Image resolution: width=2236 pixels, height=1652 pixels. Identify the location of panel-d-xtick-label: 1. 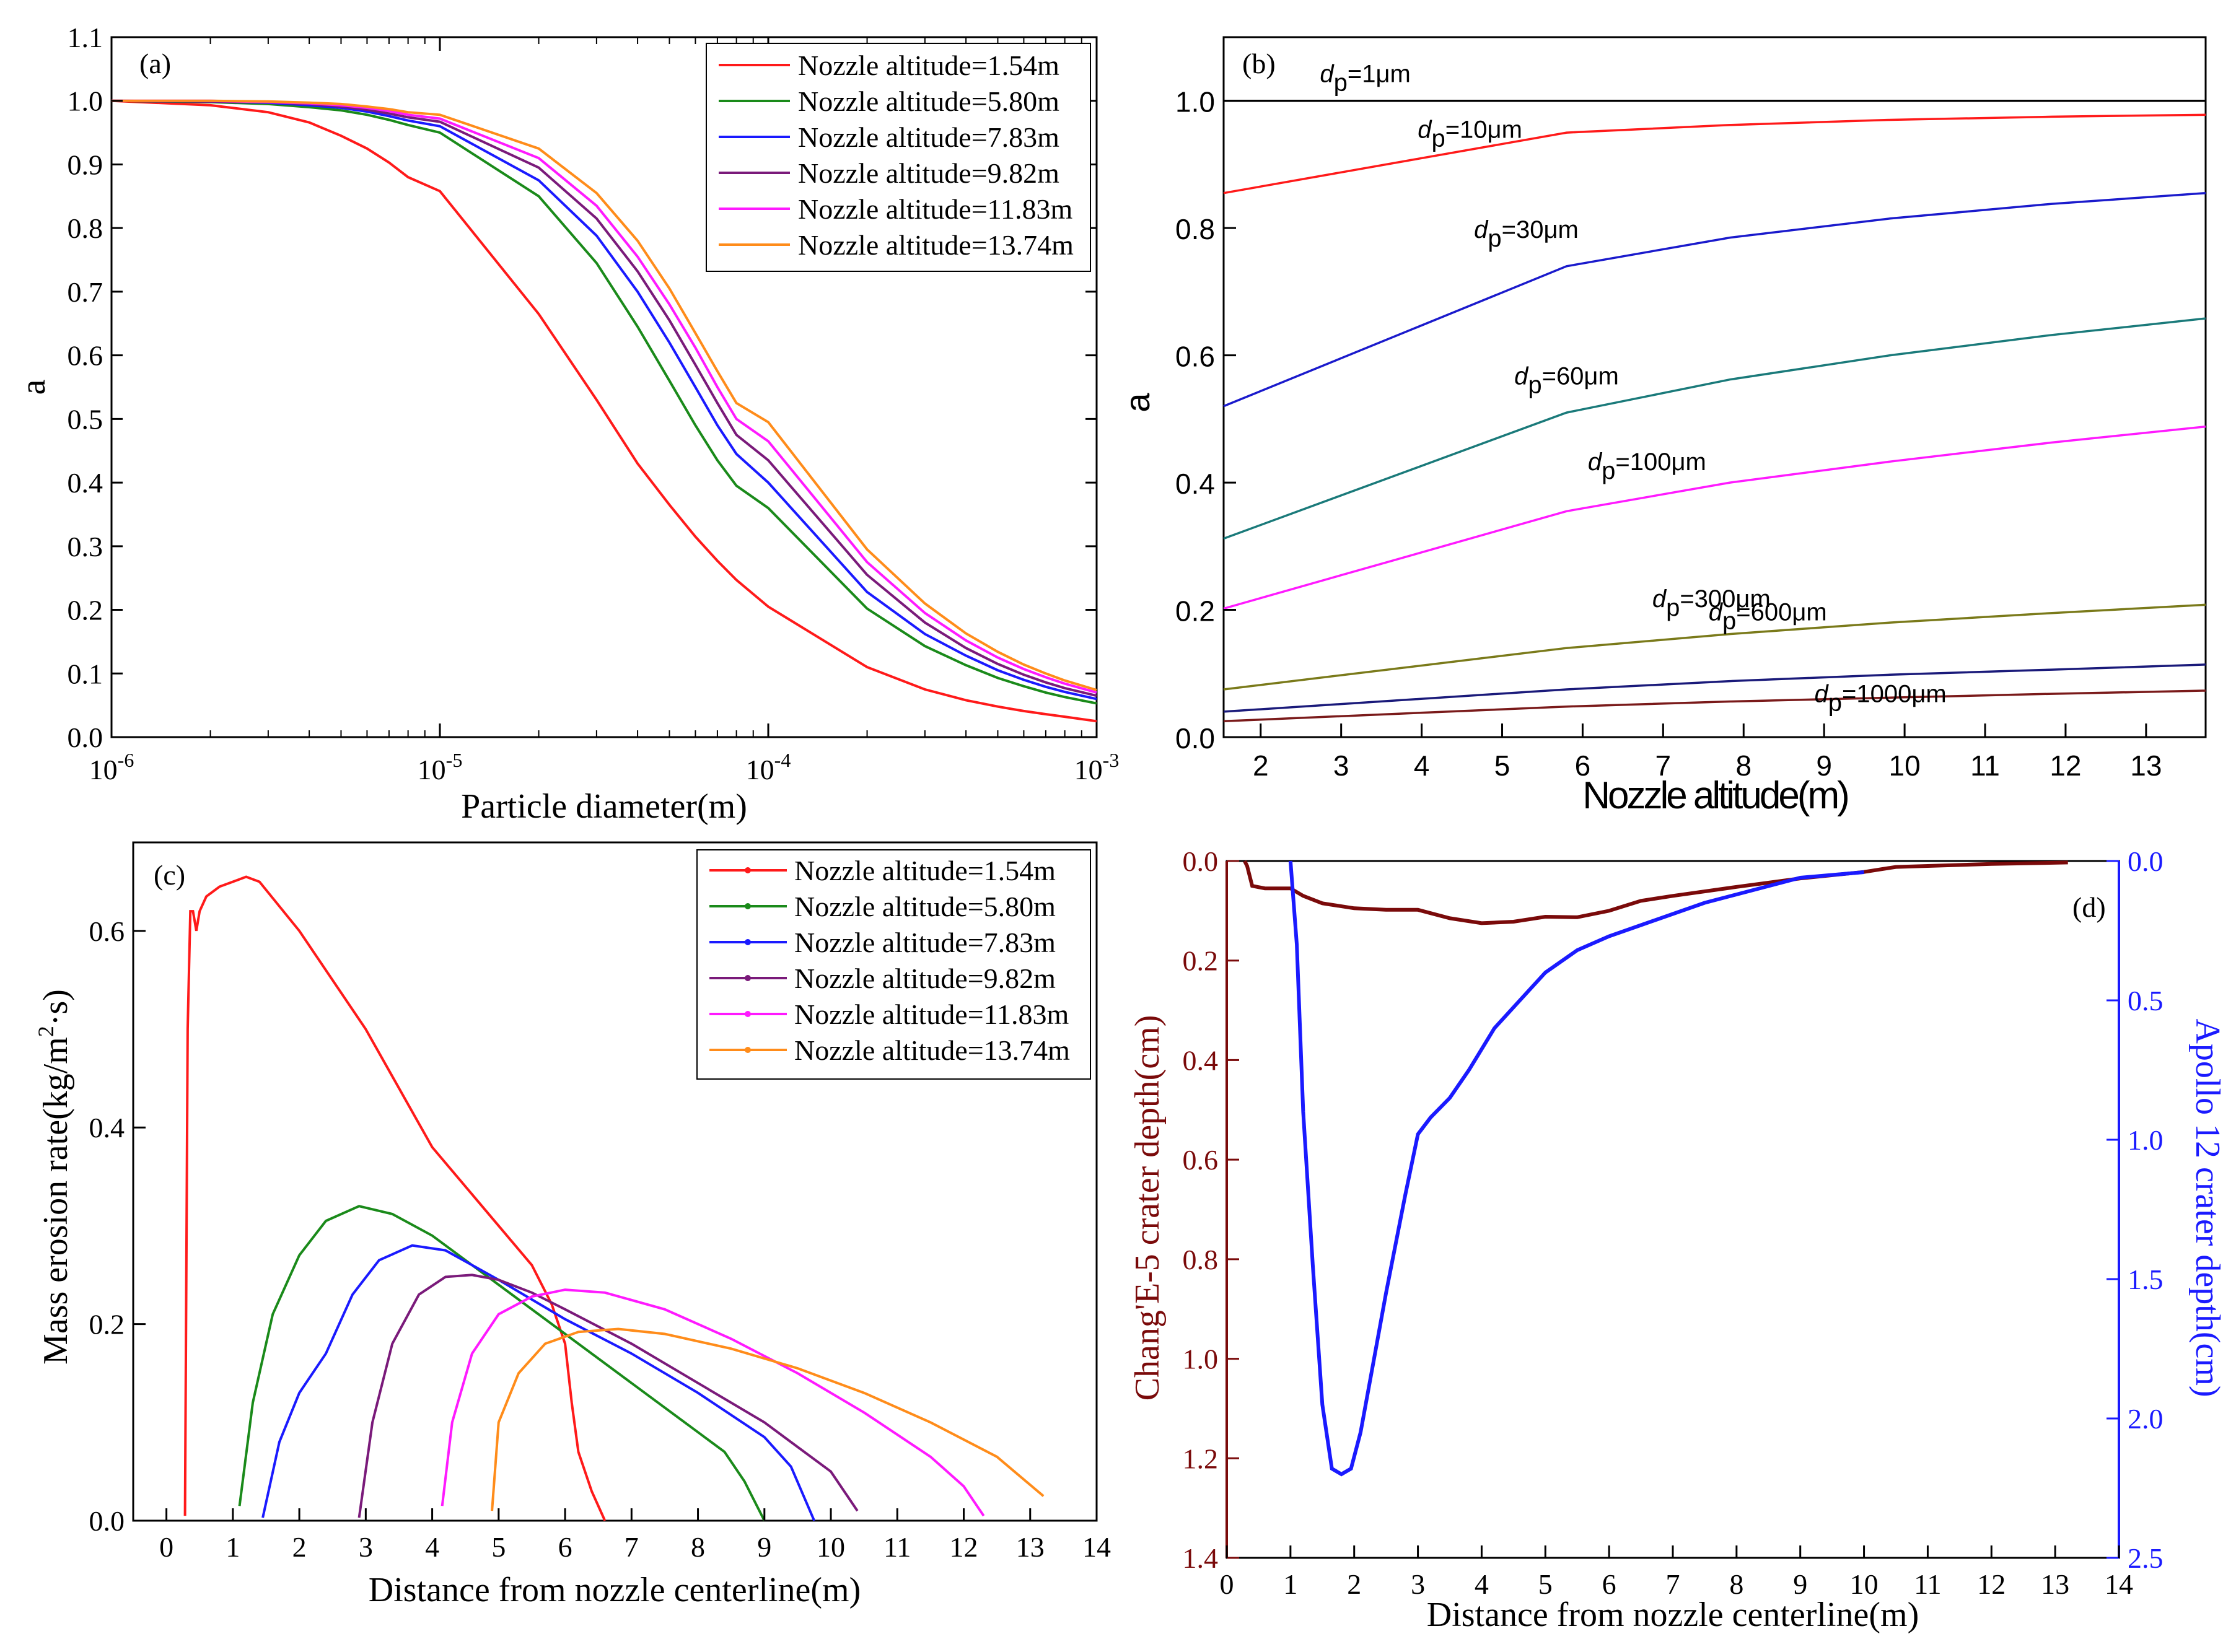
(1290, 1584).